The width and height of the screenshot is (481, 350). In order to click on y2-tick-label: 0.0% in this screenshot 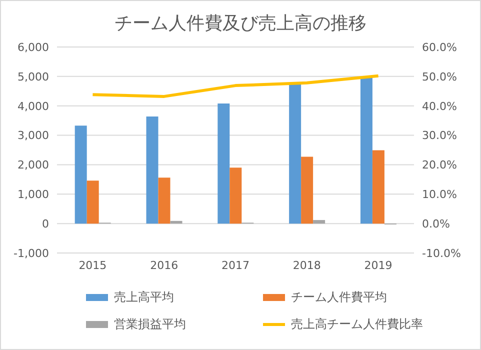, I will do `click(436, 223)`.